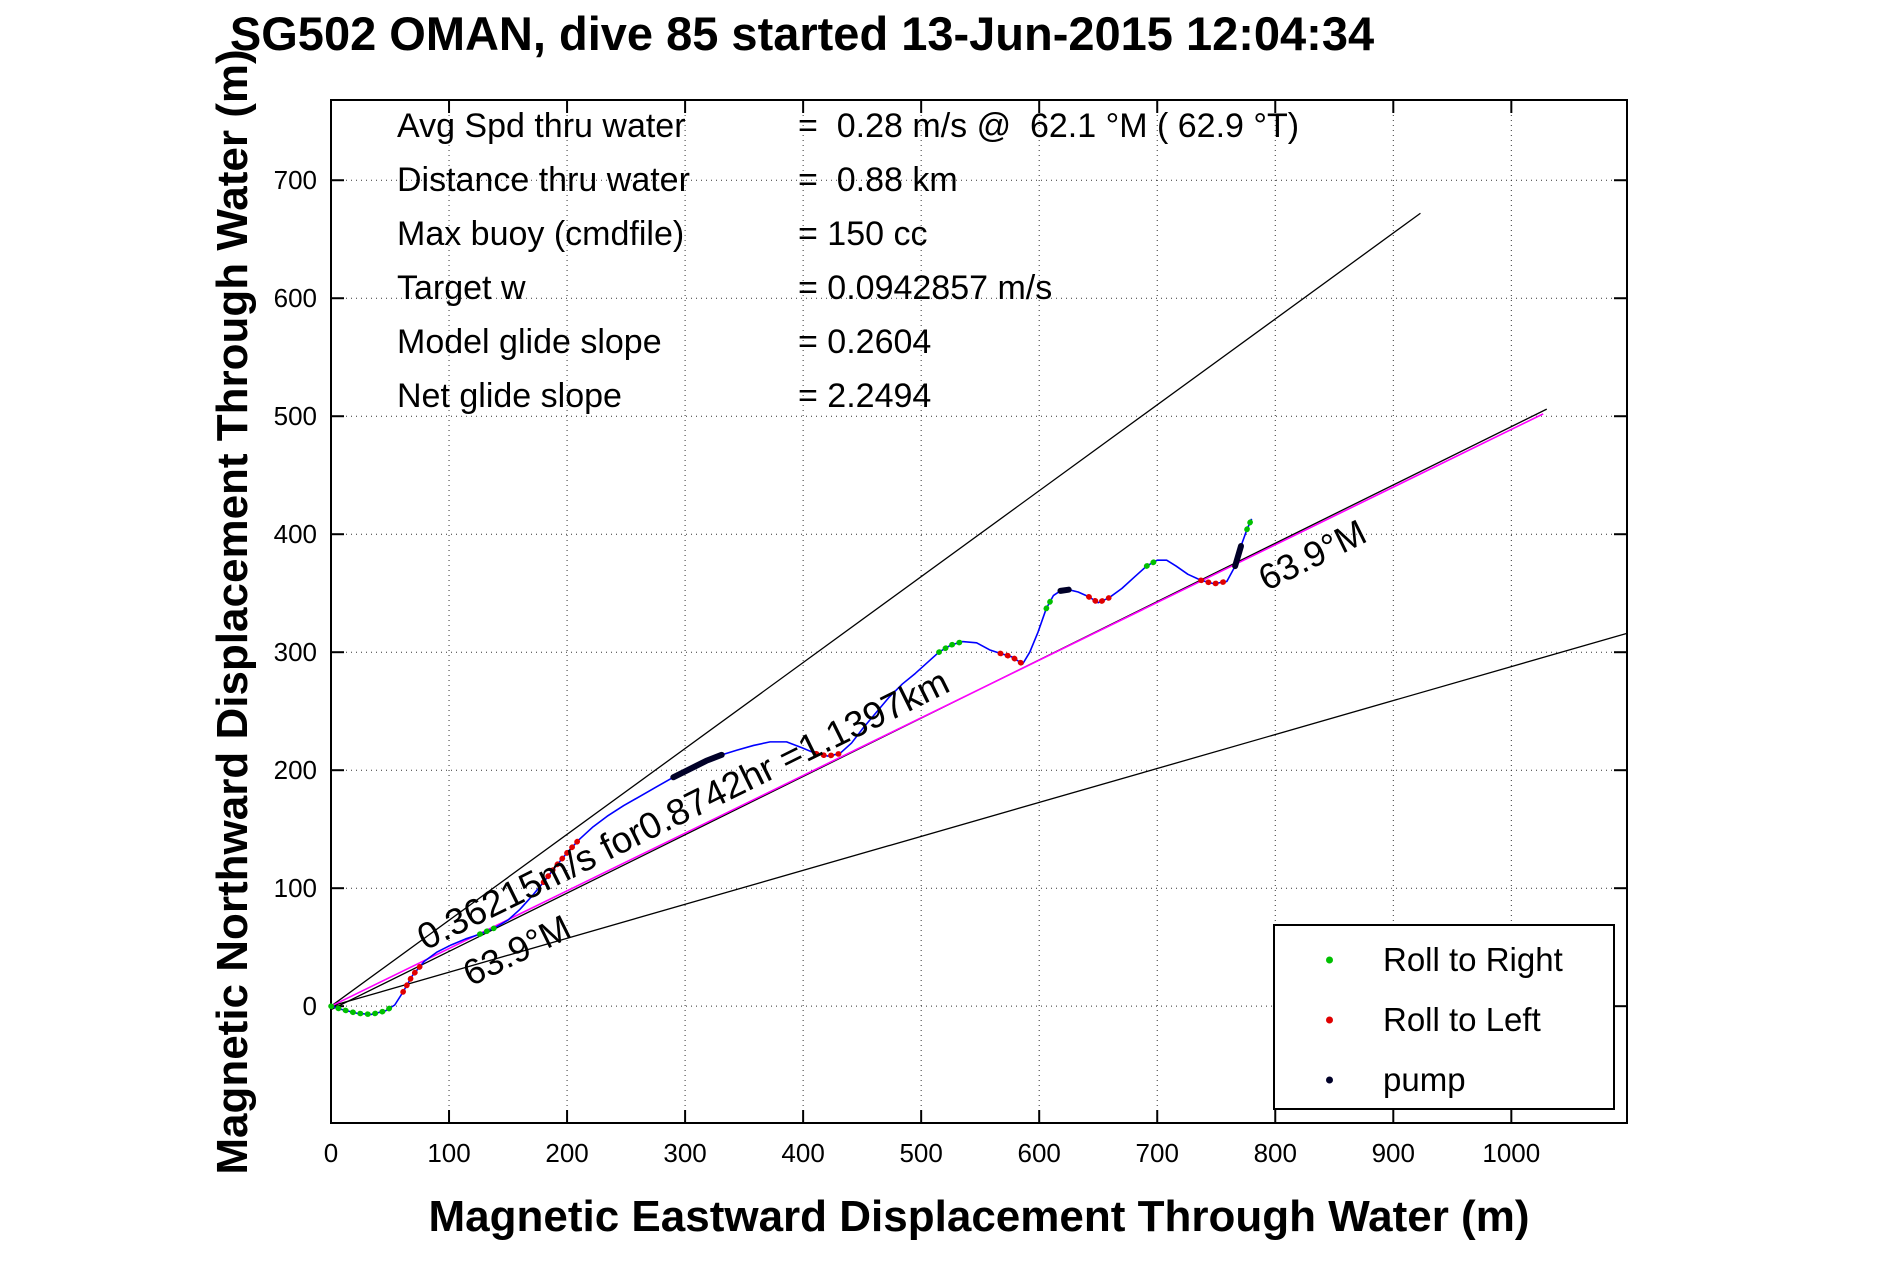  What do you see at coordinates (543, 180) in the screenshot?
I see `stat-label: Distance thru water` at bounding box center [543, 180].